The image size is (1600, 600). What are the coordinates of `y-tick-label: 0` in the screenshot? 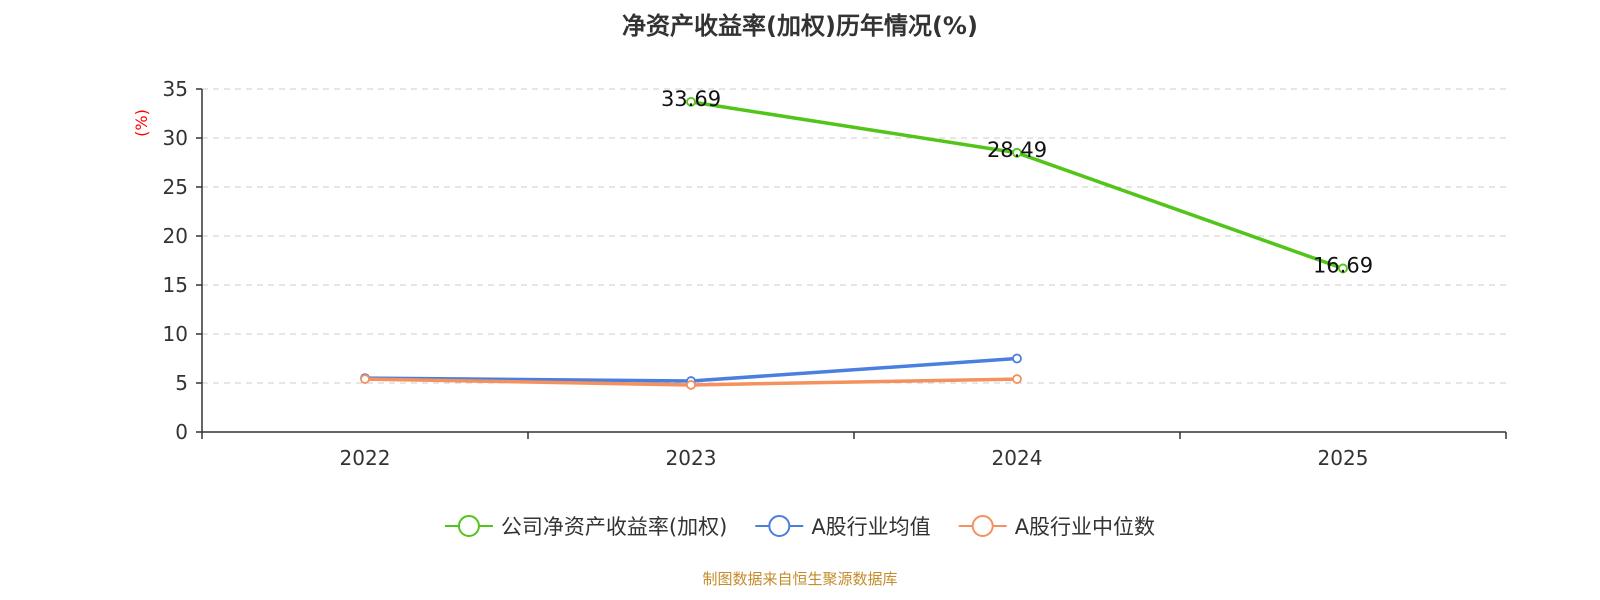 It's located at (181, 432).